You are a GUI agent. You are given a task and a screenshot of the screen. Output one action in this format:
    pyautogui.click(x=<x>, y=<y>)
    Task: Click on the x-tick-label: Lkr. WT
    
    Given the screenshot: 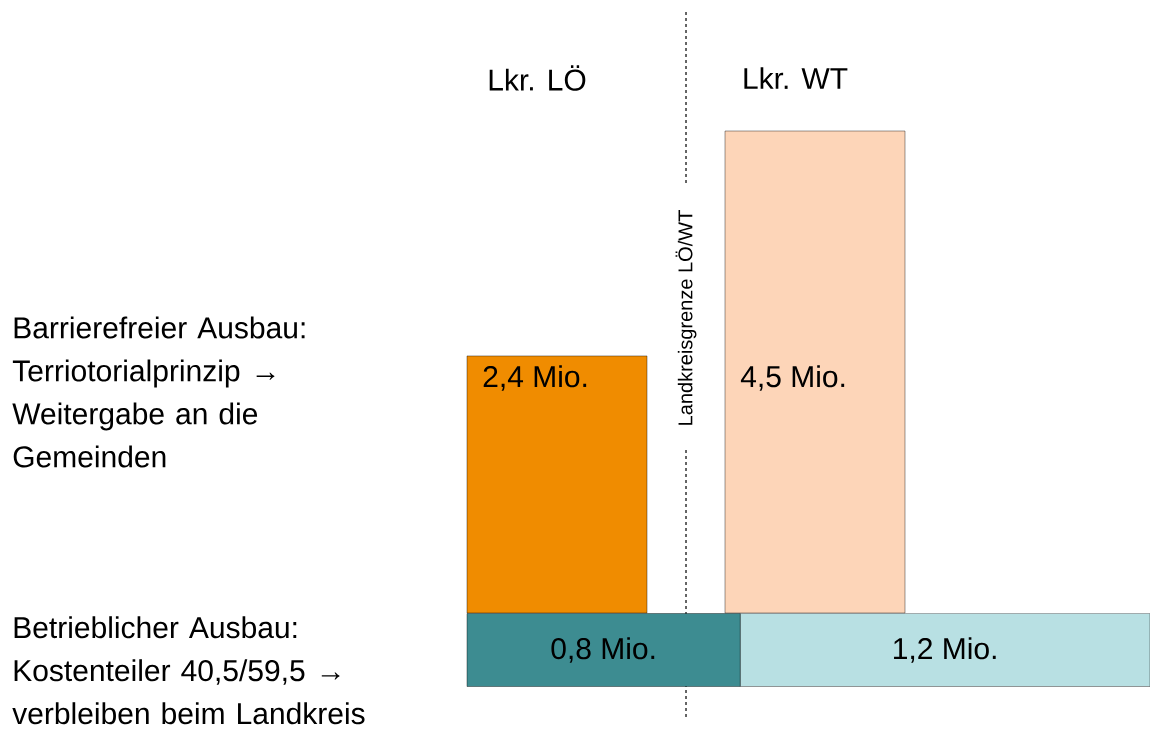 What is the action you would take?
    pyautogui.click(x=796, y=78)
    